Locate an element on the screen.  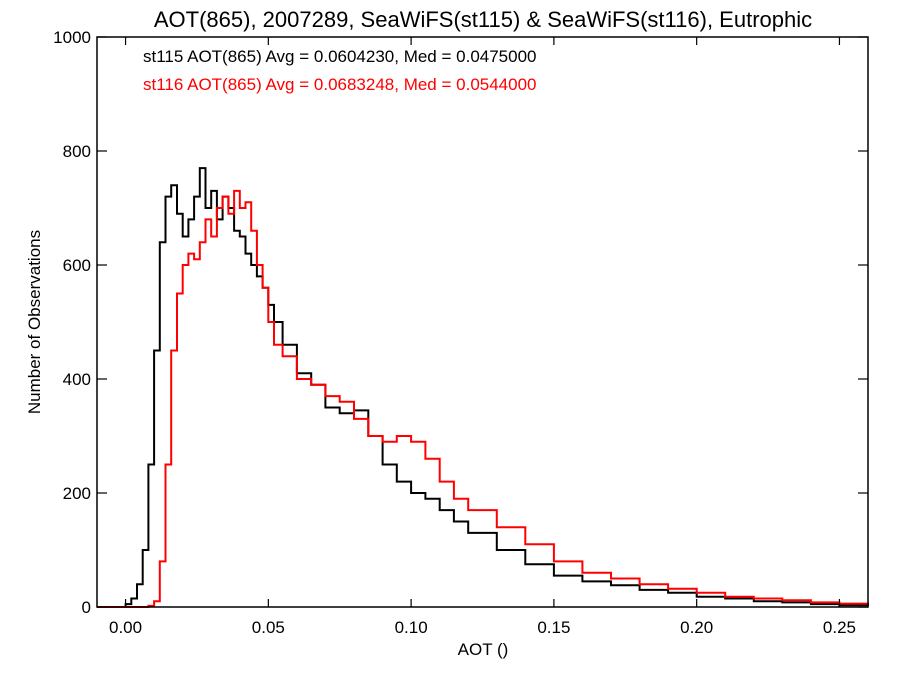
y-tick-label: 0 is located at coordinates (86, 607).